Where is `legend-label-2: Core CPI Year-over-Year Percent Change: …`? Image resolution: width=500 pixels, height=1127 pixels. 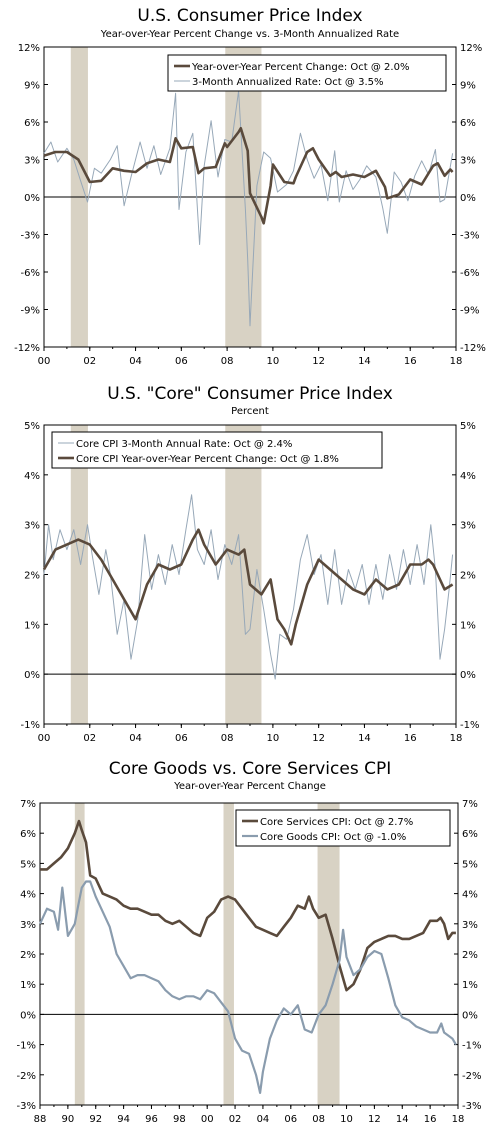
legend-label-2: Core CPI Year-over-Year Percent Change: … is located at coordinates (207, 459).